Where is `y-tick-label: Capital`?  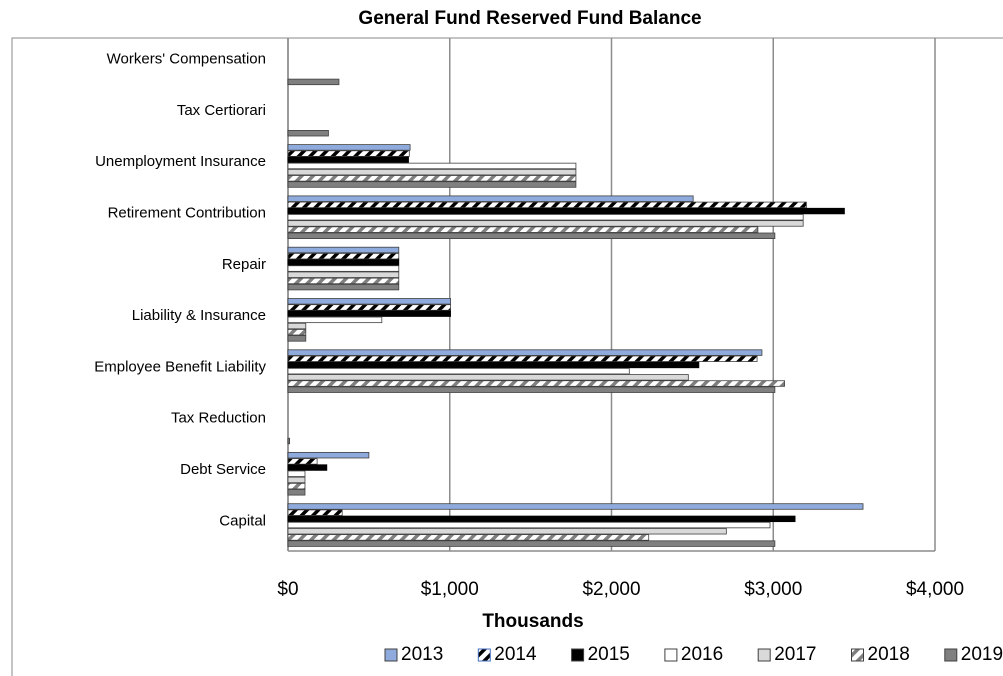
y-tick-label: Capital is located at coordinates (242, 520).